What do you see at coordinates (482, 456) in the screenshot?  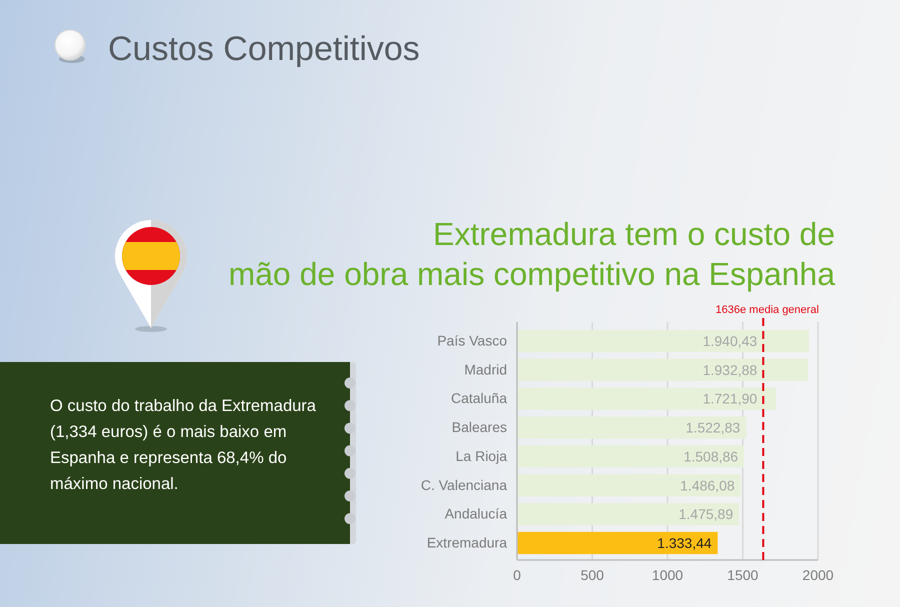 I see `y-tick-label: La Rioja` at bounding box center [482, 456].